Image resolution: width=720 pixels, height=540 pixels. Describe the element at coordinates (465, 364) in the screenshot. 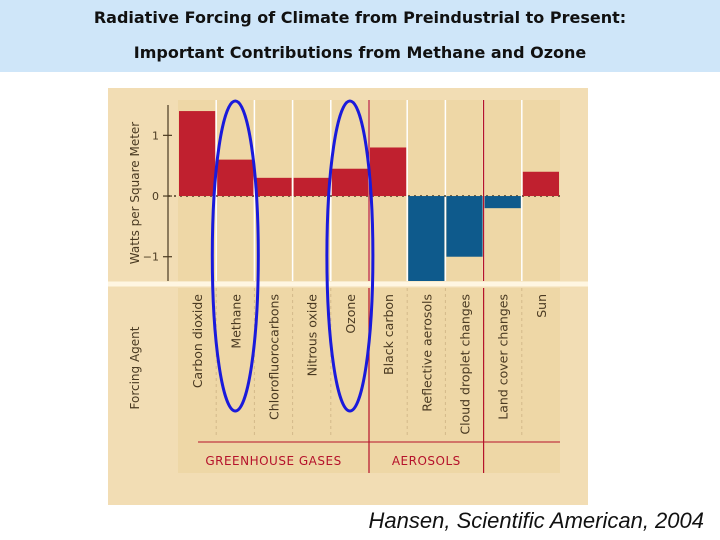

I see `category-label: Cloud droplet changes` at that location.